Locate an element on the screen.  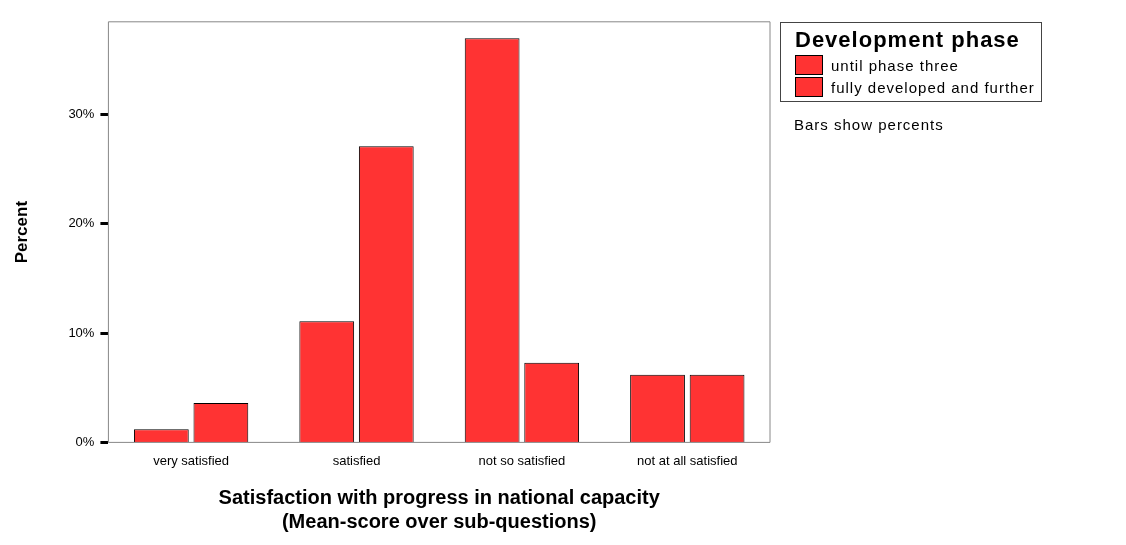
text: Bars show percents is located at coordinates (869, 124).